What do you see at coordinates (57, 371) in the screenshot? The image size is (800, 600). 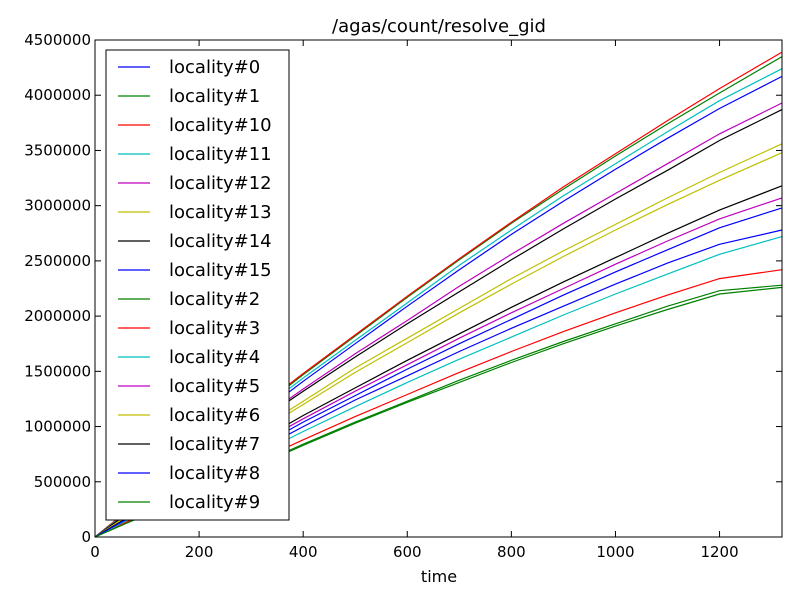 I see `y-tick-label: 1500000` at bounding box center [57, 371].